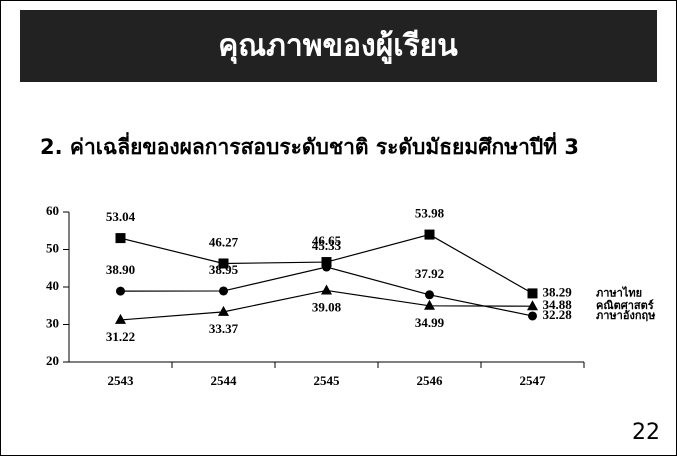 This screenshot has height=456, width=677. Describe the element at coordinates (558, 314) in the screenshot. I see `data-label: 32.28` at that location.